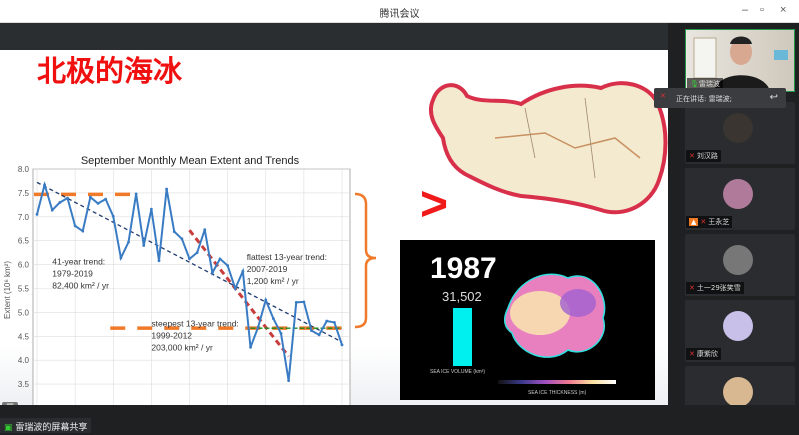  Describe the element at coordinates (458, 372) in the screenshot. I see `ice-volume-label: SEA ICE VOLUME (km³)` at that location.